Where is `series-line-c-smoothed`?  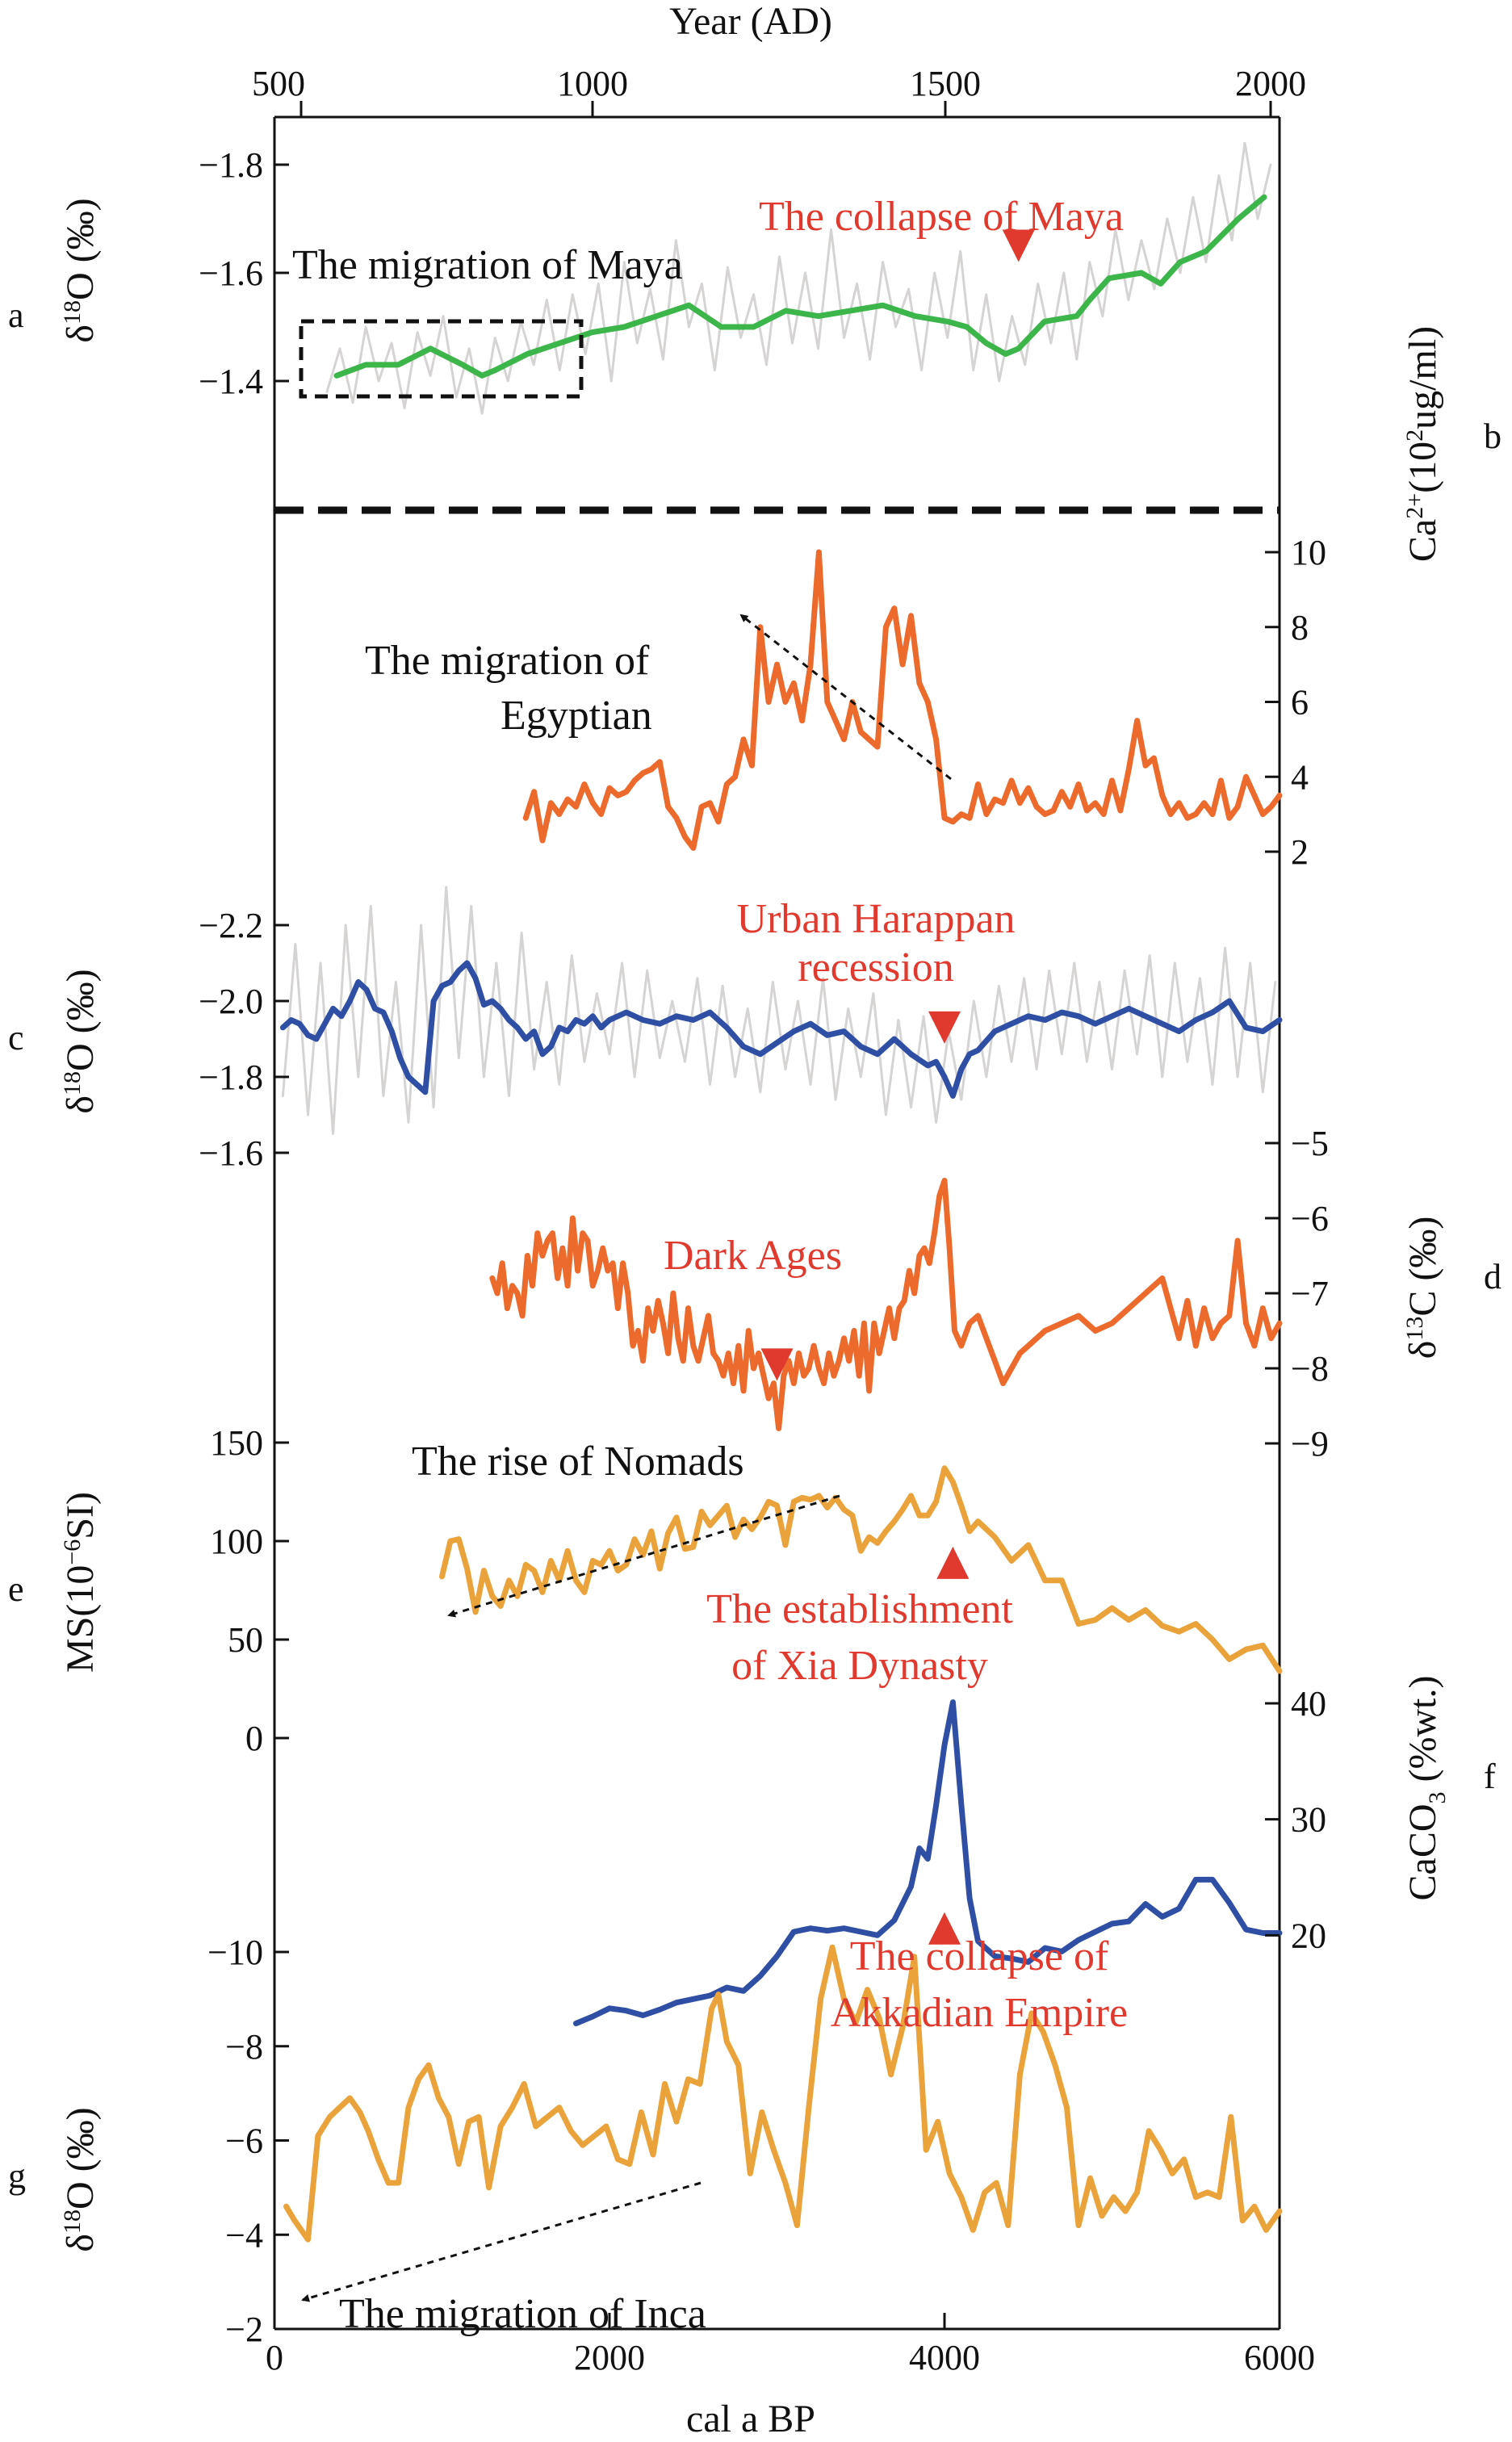 series-line-c-smoothed is located at coordinates (781, 1029).